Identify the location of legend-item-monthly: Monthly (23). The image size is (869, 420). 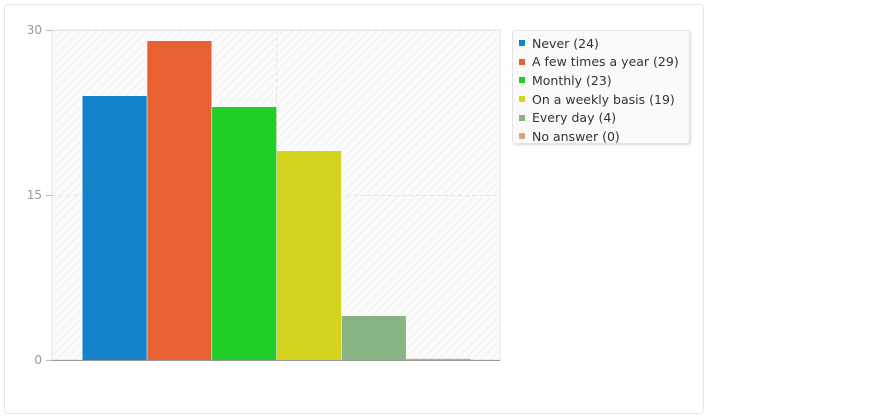
(601, 80).